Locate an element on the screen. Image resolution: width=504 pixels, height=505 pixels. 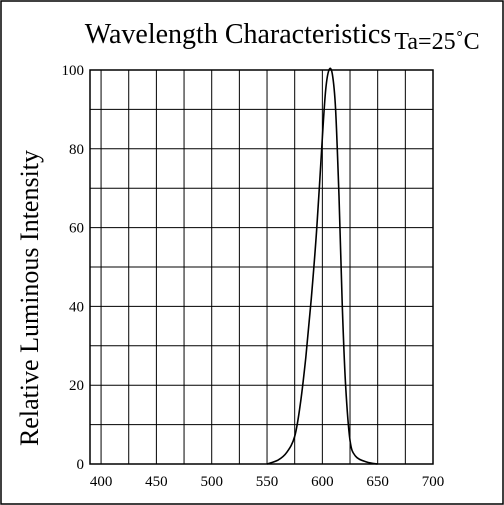
x-tick-label: 550 is located at coordinates (267, 482).